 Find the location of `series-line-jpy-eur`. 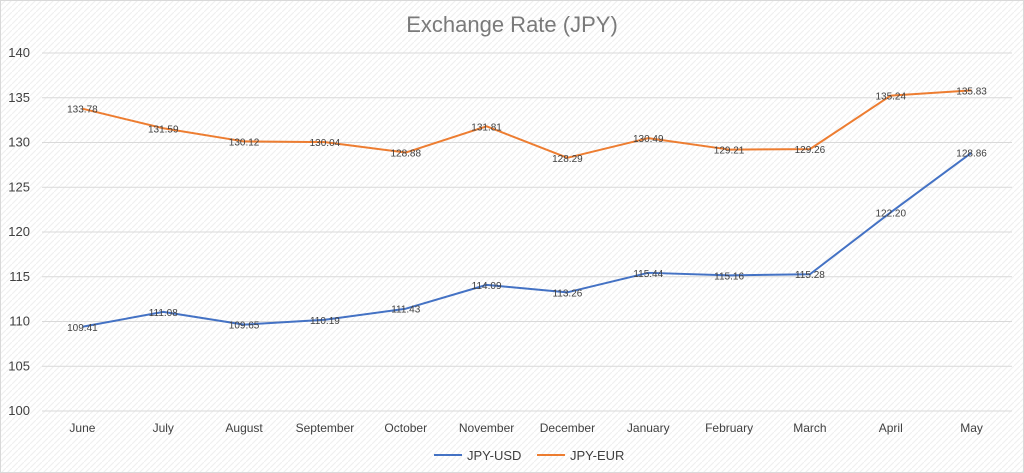

series-line-jpy-eur is located at coordinates (527, 124).